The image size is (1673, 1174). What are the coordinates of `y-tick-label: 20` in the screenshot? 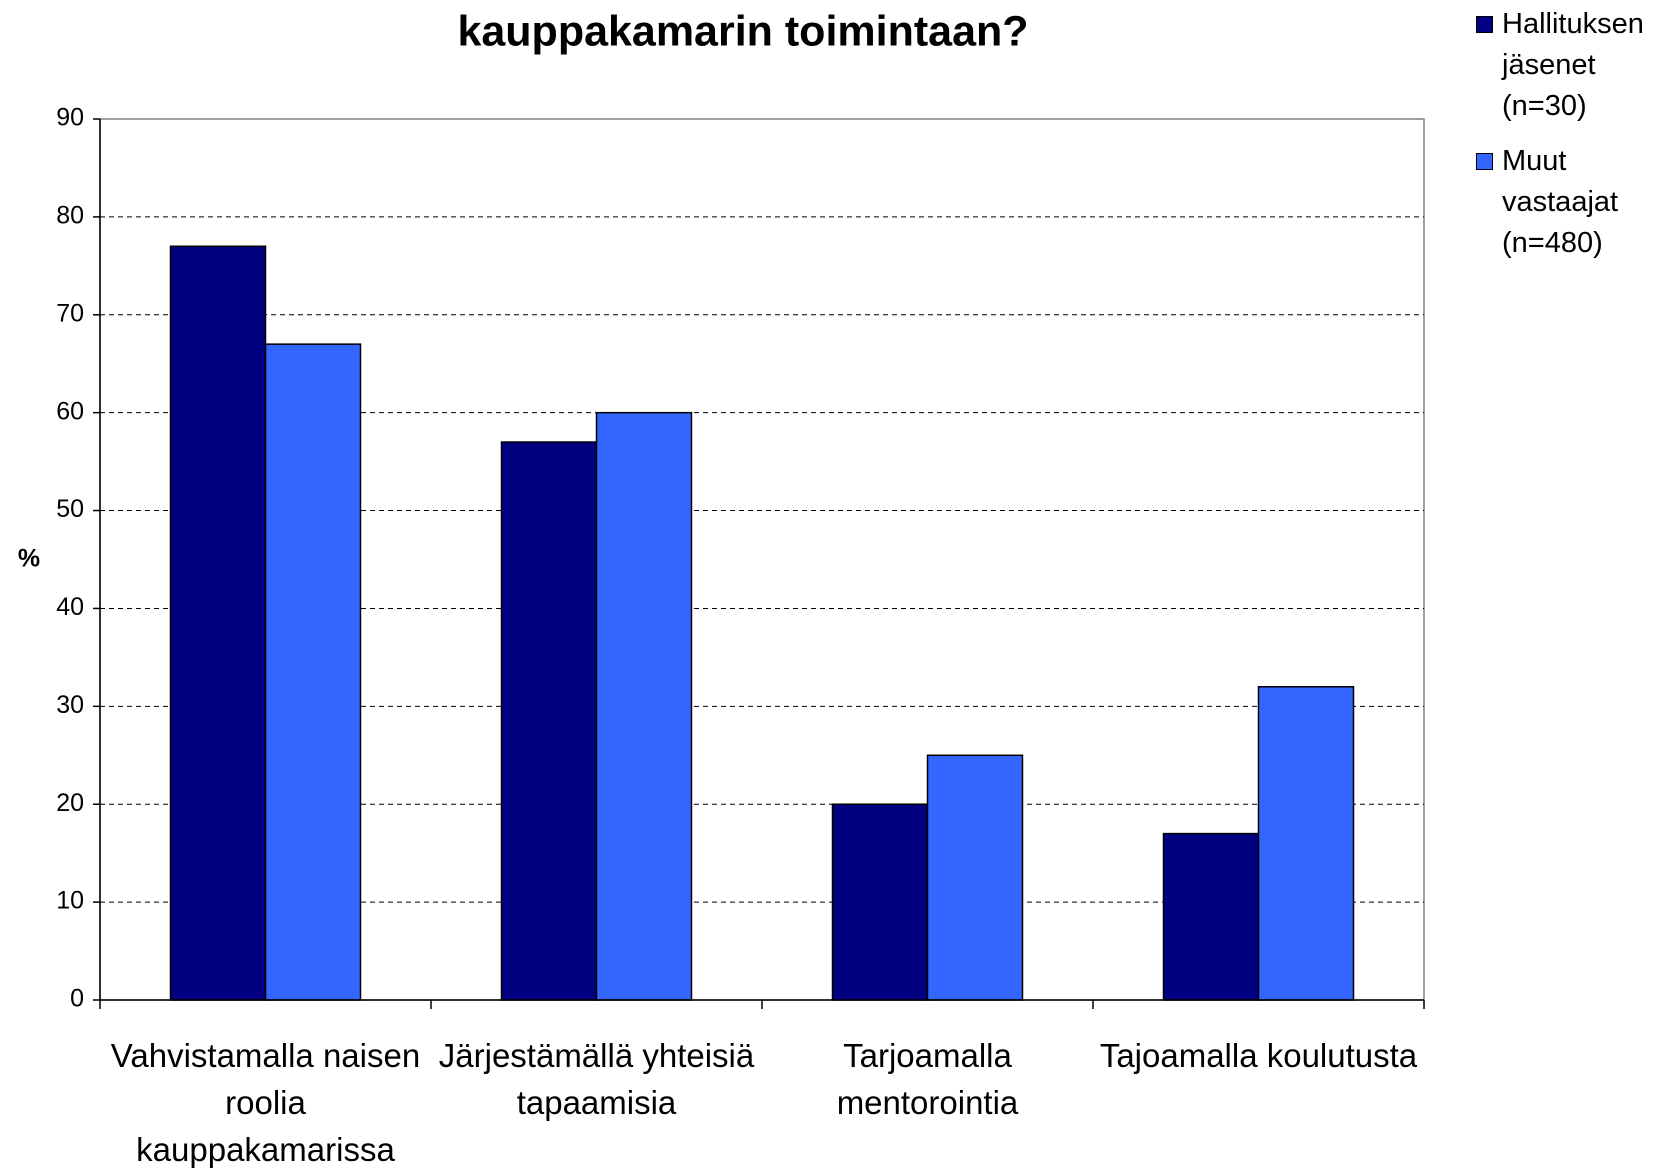 It's located at (70, 803).